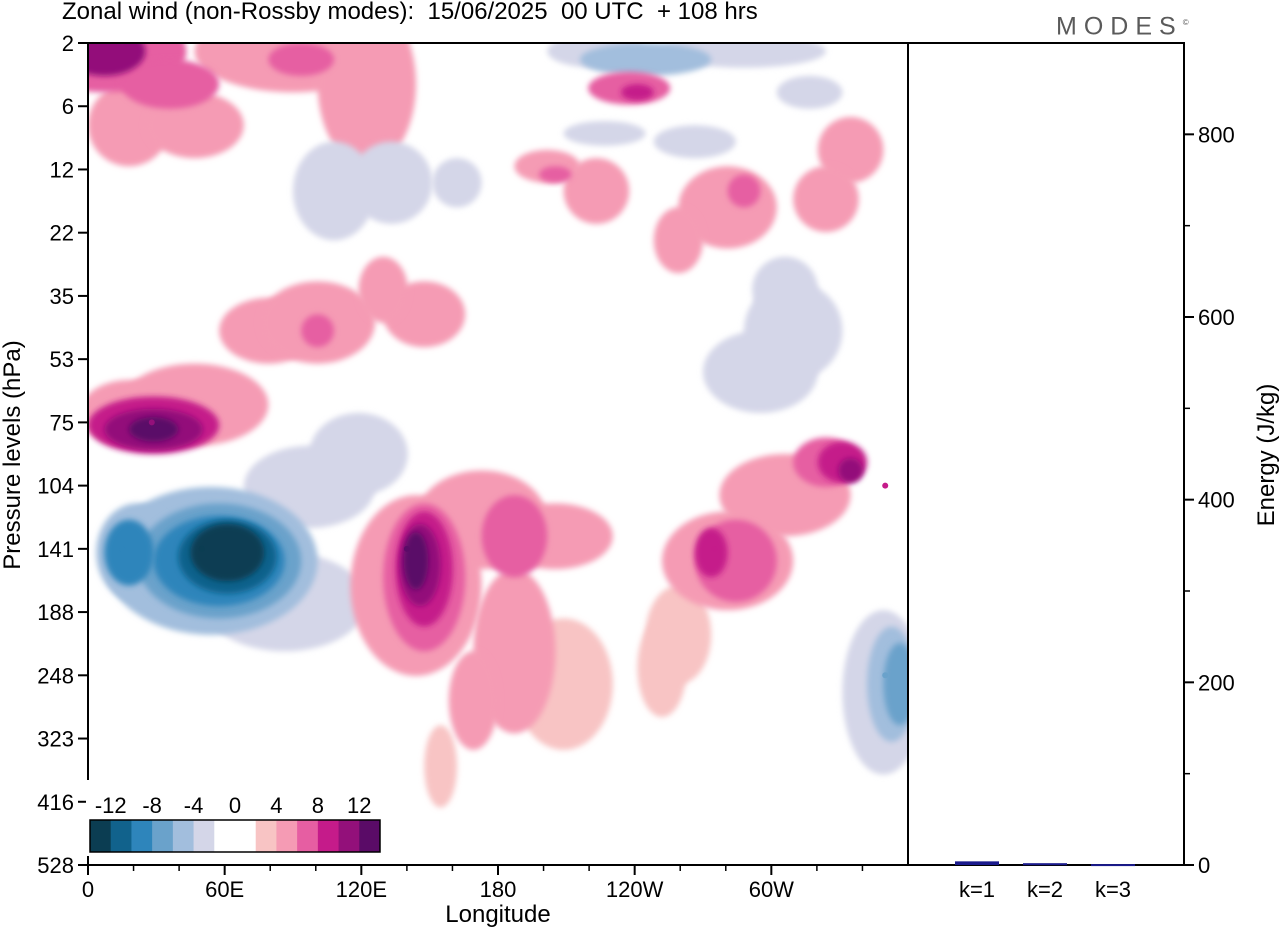 The width and height of the screenshot is (1280, 930). I want to click on y-tick-label-6: 75, so click(62, 422).